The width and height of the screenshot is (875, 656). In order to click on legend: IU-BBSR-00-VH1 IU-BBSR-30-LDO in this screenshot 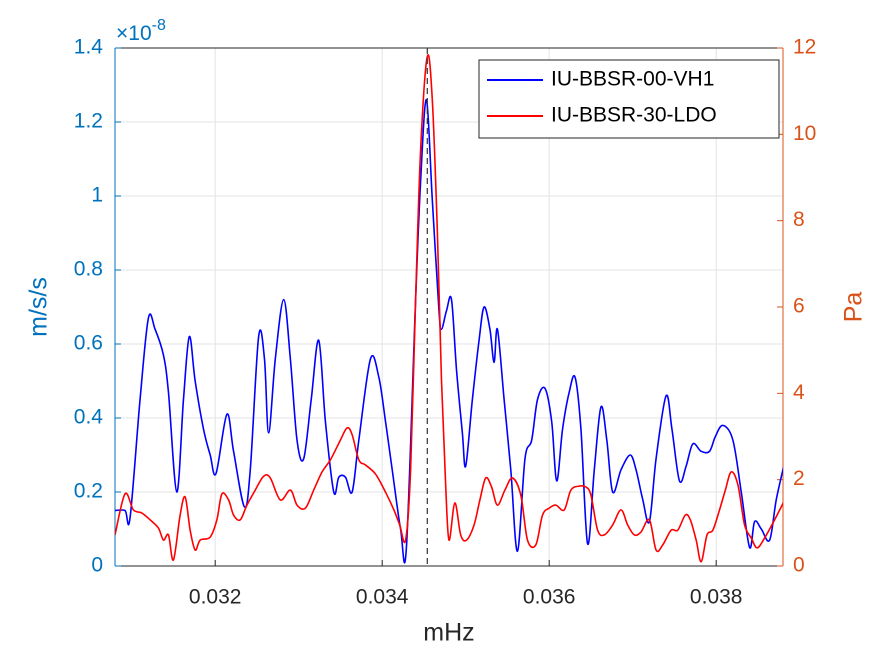, I will do `click(629, 99)`.